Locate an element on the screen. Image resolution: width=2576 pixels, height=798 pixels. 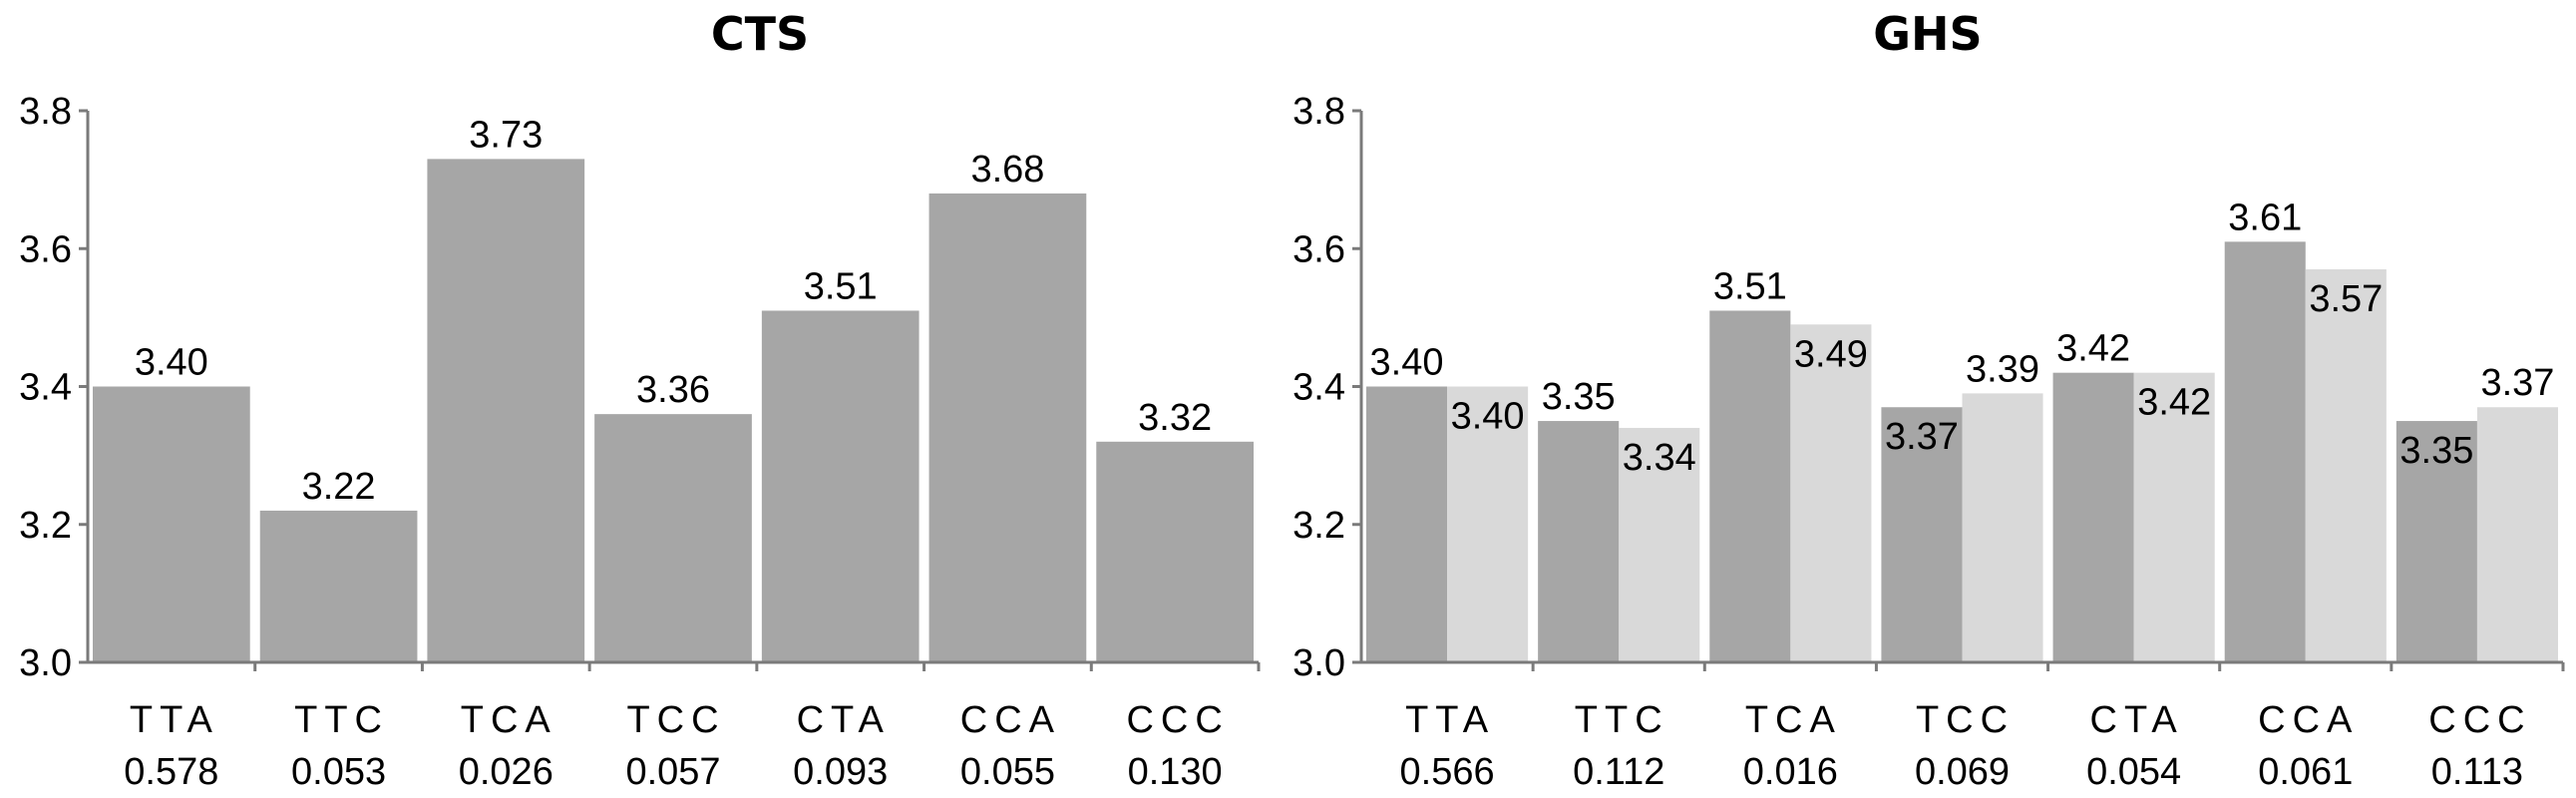
bar-ccc is located at coordinates (1175, 551).